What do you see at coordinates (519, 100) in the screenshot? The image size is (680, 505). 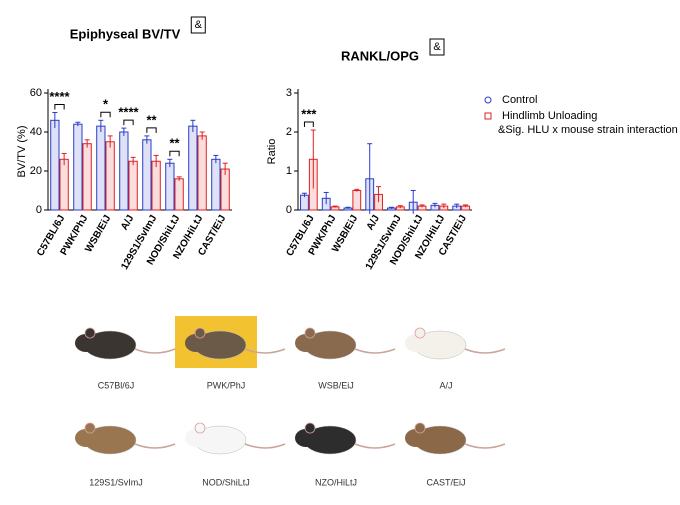 I see `legend-label: Control` at bounding box center [519, 100].